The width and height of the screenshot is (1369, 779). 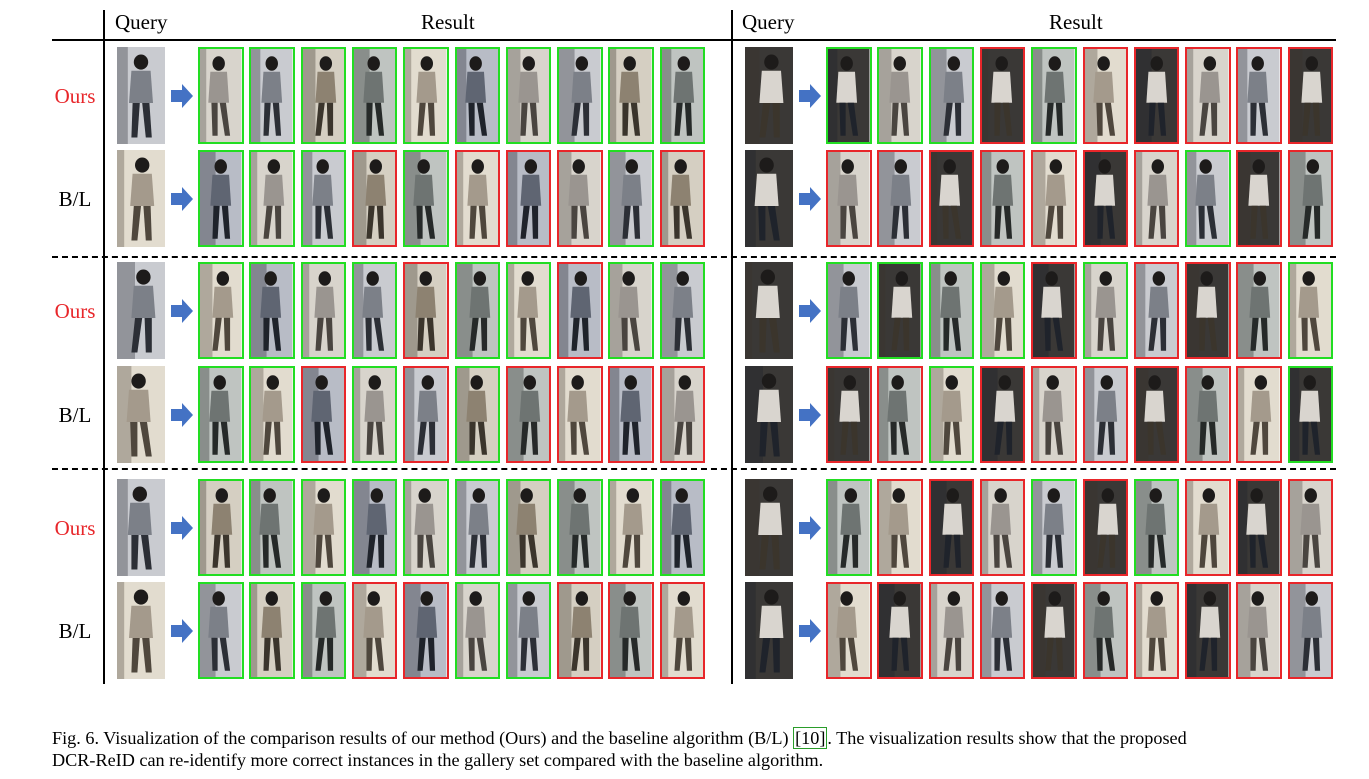 What do you see at coordinates (141, 22) in the screenshot?
I see `left-query-header: Query` at bounding box center [141, 22].